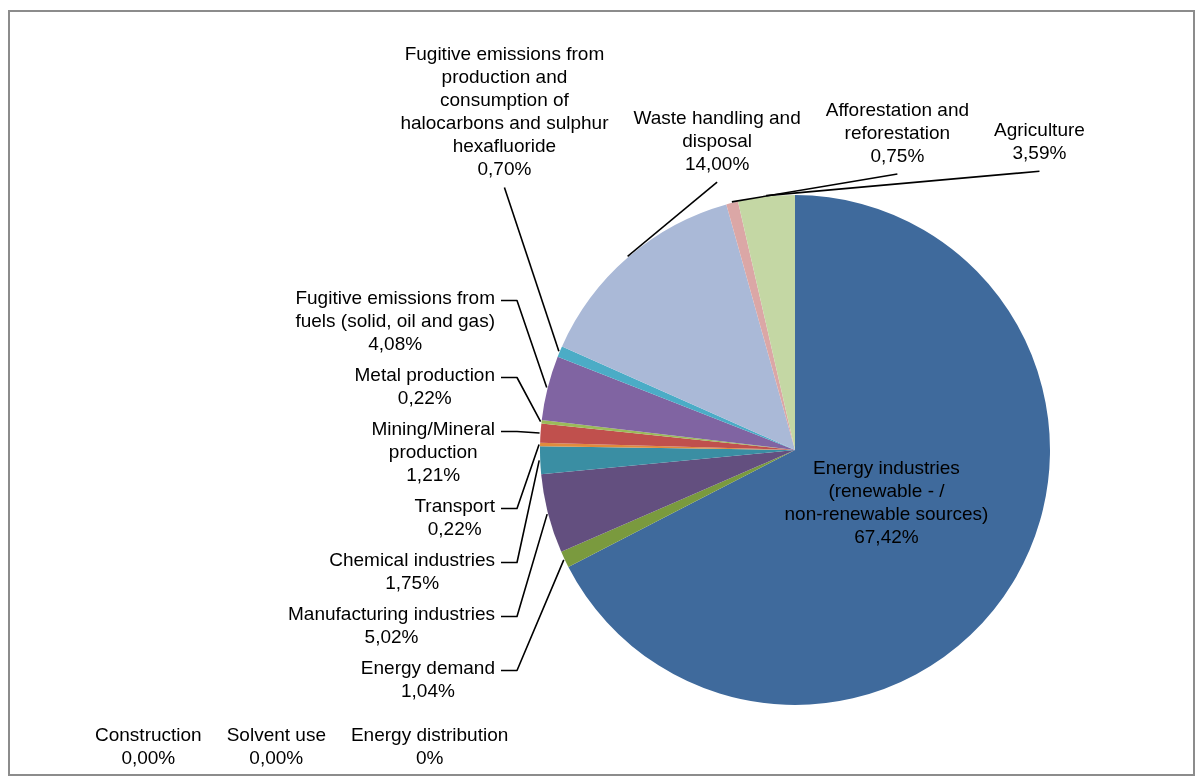 This screenshot has height=776, width=1195. What do you see at coordinates (717, 128) in the screenshot?
I see `slice-label: Waste handling and disposal` at bounding box center [717, 128].